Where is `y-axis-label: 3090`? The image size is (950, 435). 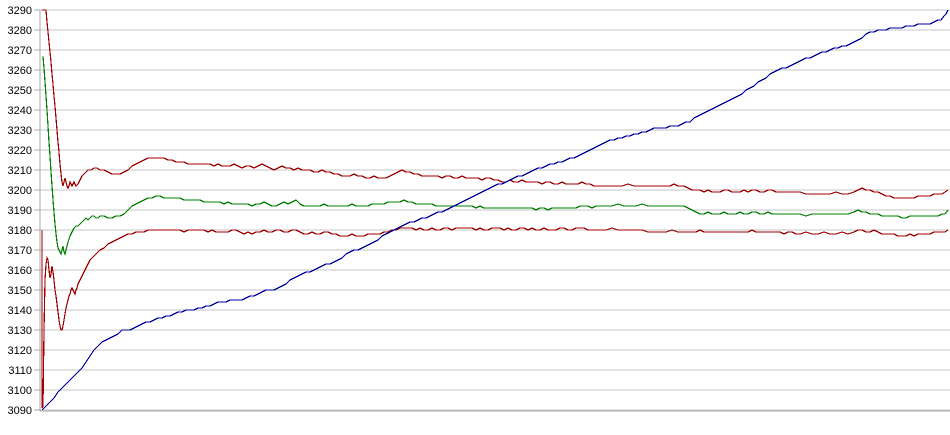 y-axis-label: 3090 is located at coordinates (20, 411).